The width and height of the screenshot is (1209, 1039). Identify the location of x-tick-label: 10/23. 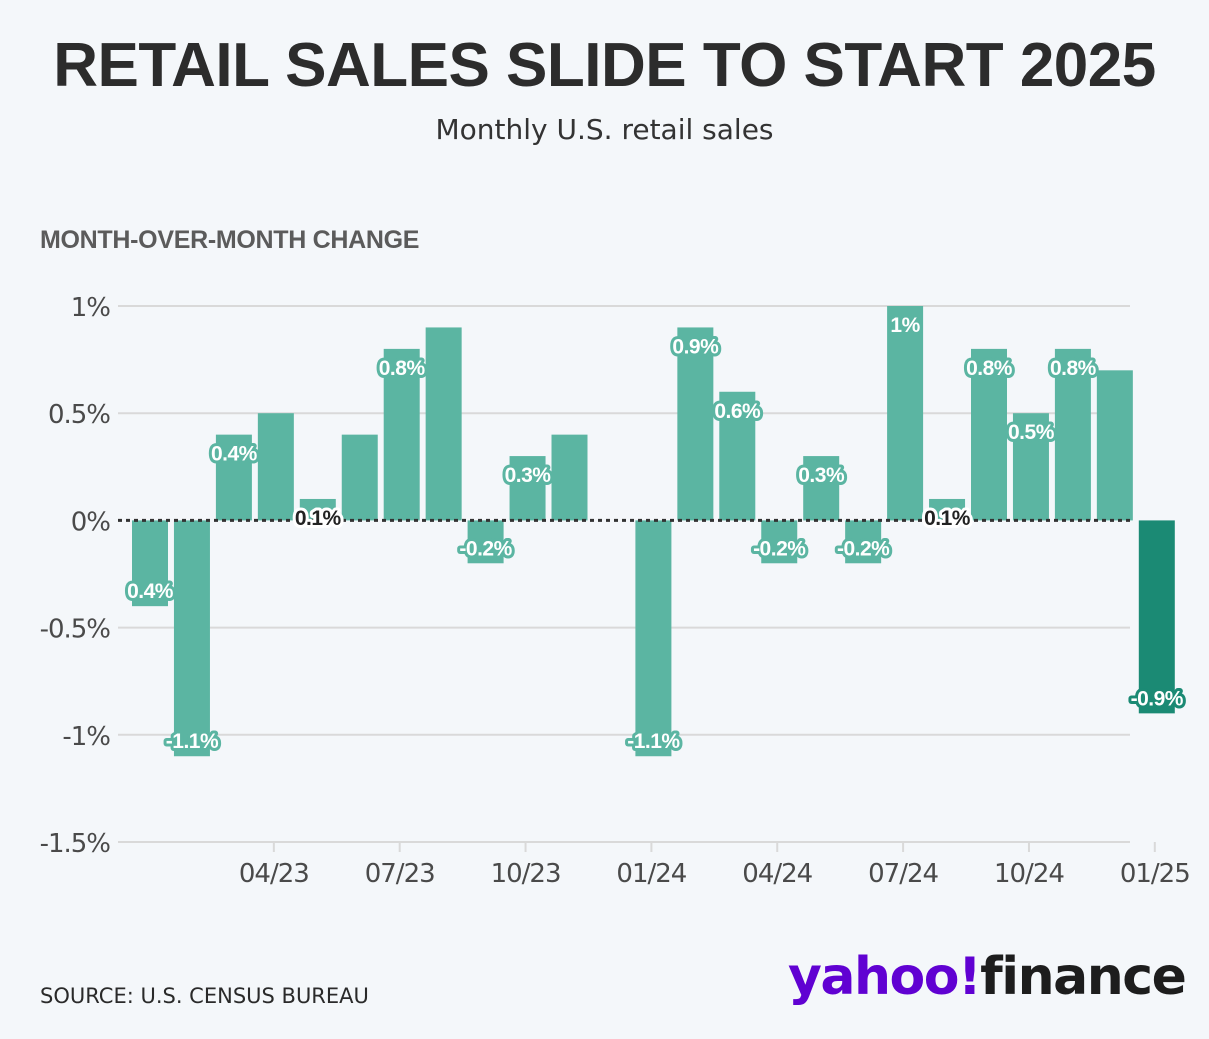
(526, 874).